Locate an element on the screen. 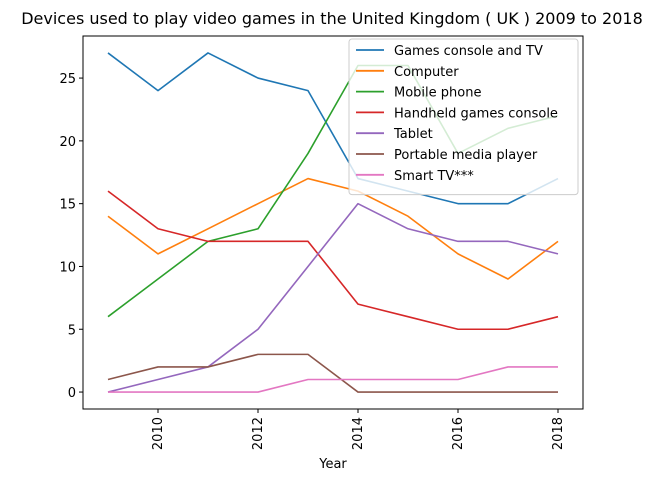 The width and height of the screenshot is (664, 481). x-axis: 2010 2012 2014 2016 2018 is located at coordinates (358, 429).